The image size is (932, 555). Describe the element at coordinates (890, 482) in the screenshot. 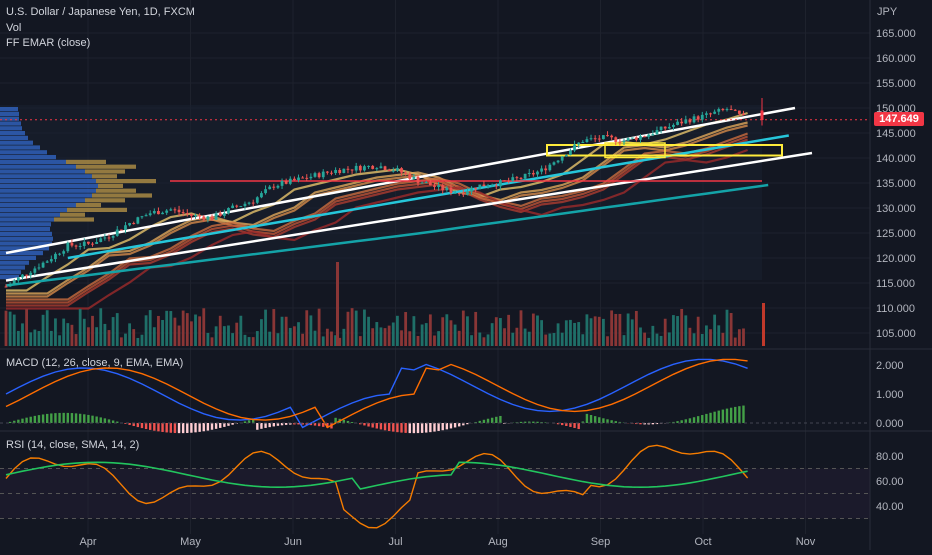

I see `rsi-tick-label: 60.00` at that location.